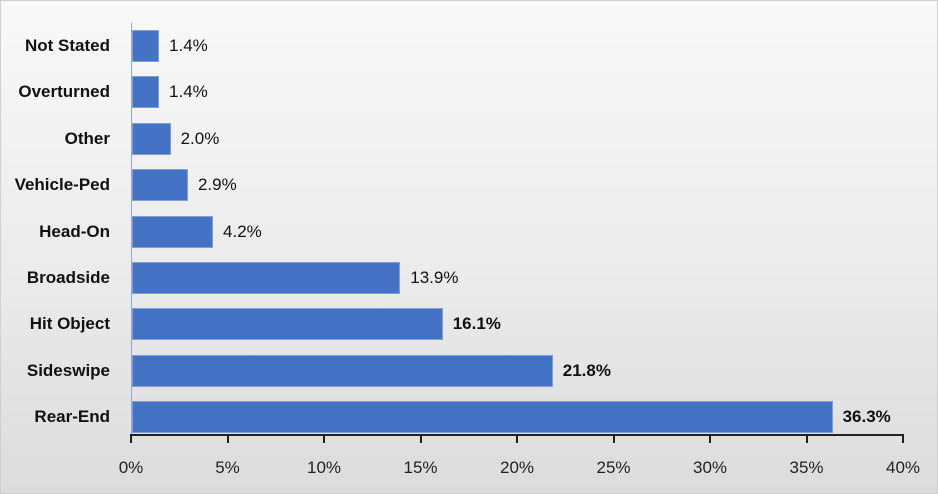  I want to click on category-label: Broadside, so click(68, 277).